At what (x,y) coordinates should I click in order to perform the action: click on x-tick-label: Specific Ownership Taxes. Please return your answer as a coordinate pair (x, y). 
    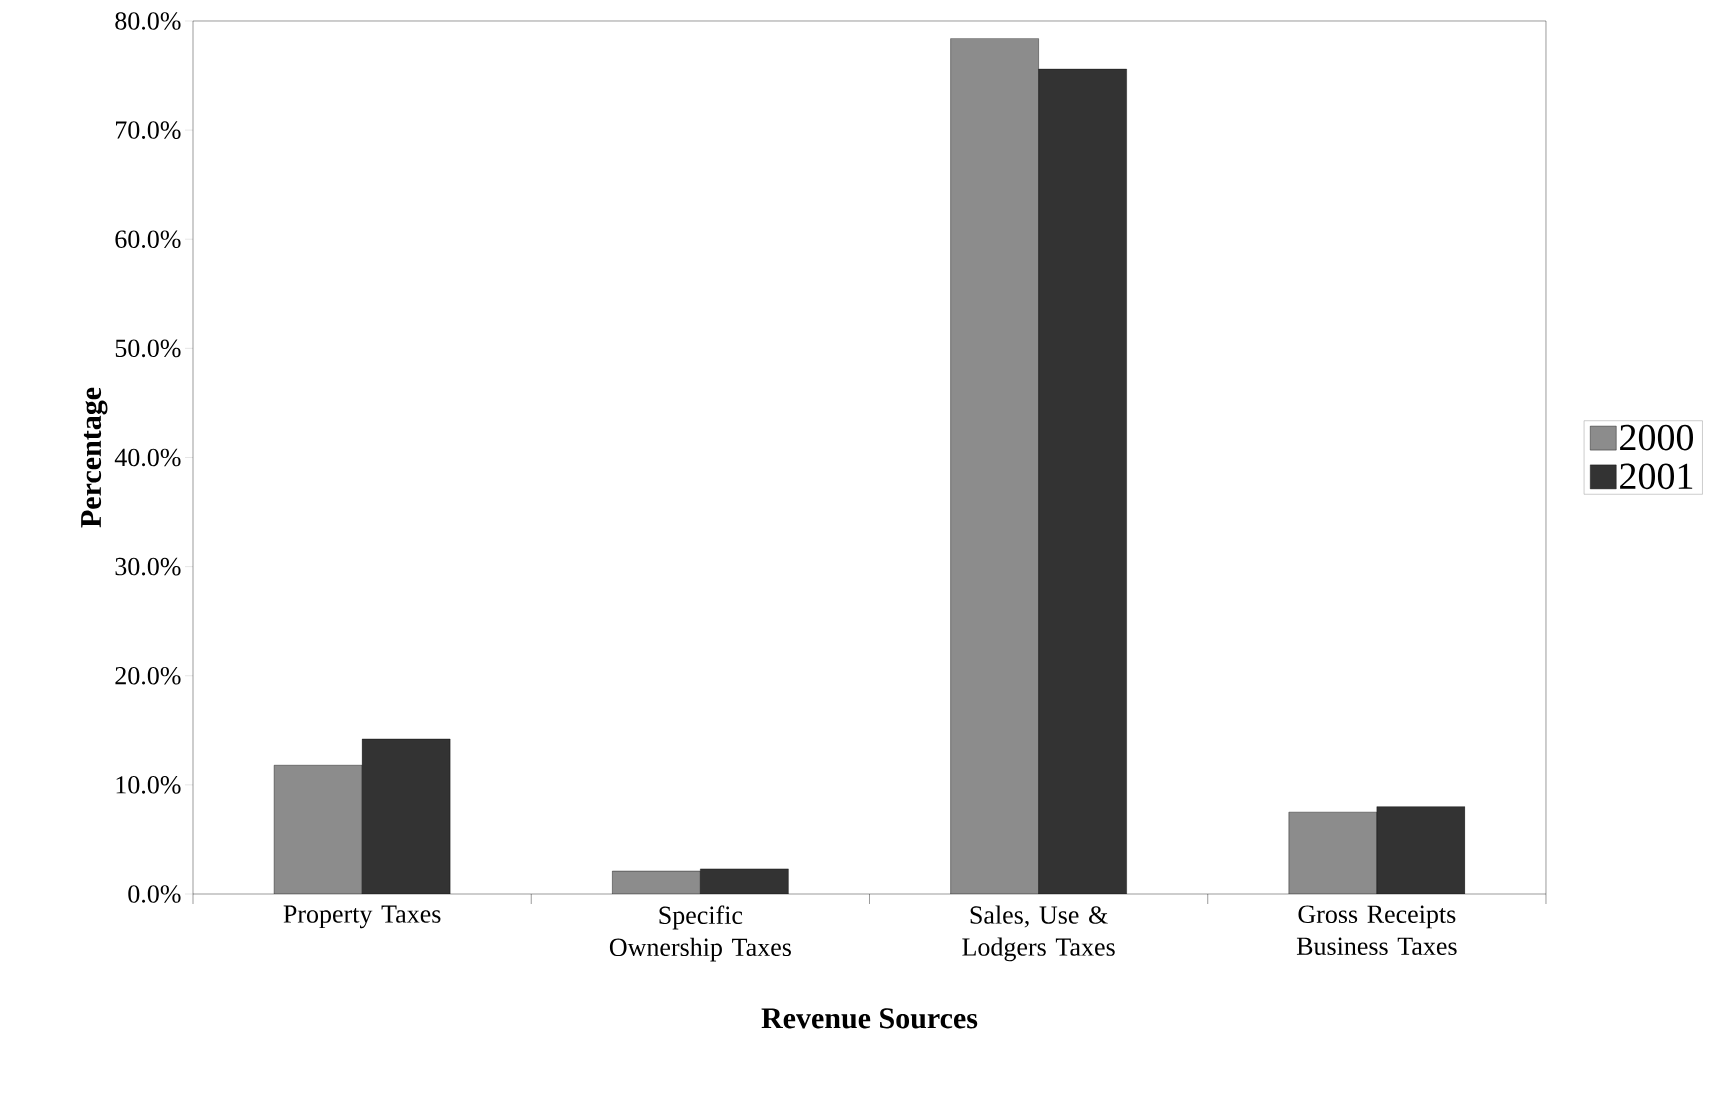
    Looking at the image, I should click on (700, 933).